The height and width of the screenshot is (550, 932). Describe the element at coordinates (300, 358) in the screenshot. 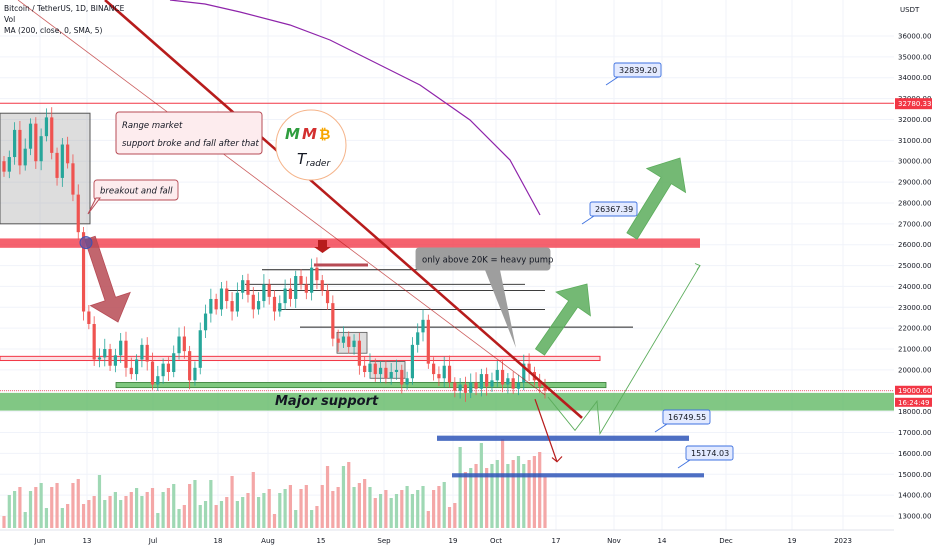

I see `resistance-band-lower` at that location.